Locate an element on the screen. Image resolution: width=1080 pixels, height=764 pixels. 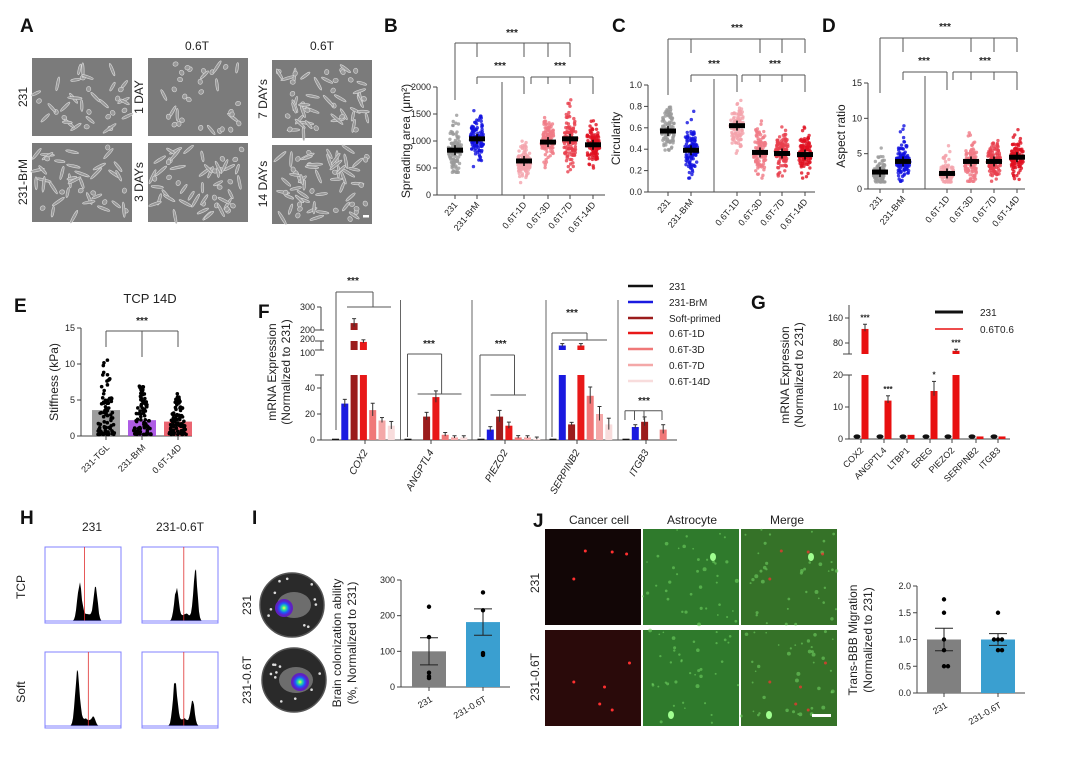
y-tick-label: 0.8 is located at coordinates (635, 106).